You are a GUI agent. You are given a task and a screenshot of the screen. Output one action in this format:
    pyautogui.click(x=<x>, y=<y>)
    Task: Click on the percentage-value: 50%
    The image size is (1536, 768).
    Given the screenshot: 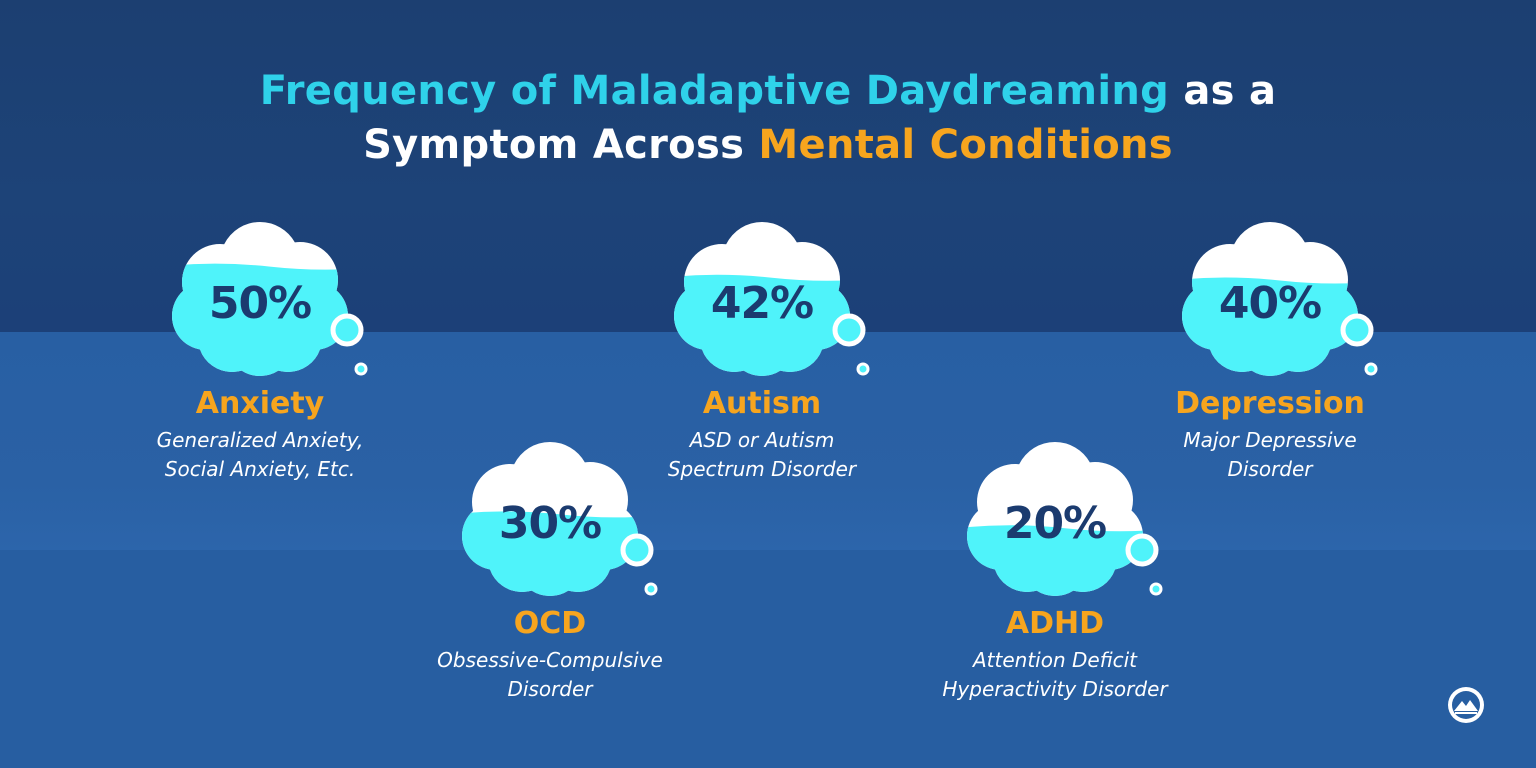 What is the action you would take?
    pyautogui.click(x=260, y=303)
    